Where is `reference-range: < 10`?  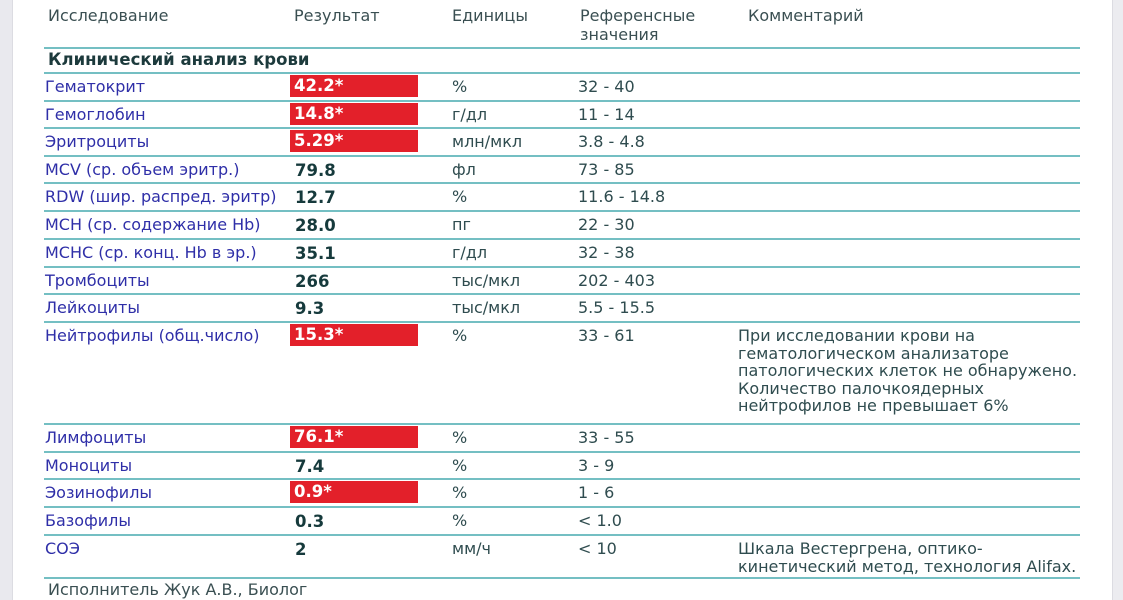 reference-range: < 10 is located at coordinates (597, 548).